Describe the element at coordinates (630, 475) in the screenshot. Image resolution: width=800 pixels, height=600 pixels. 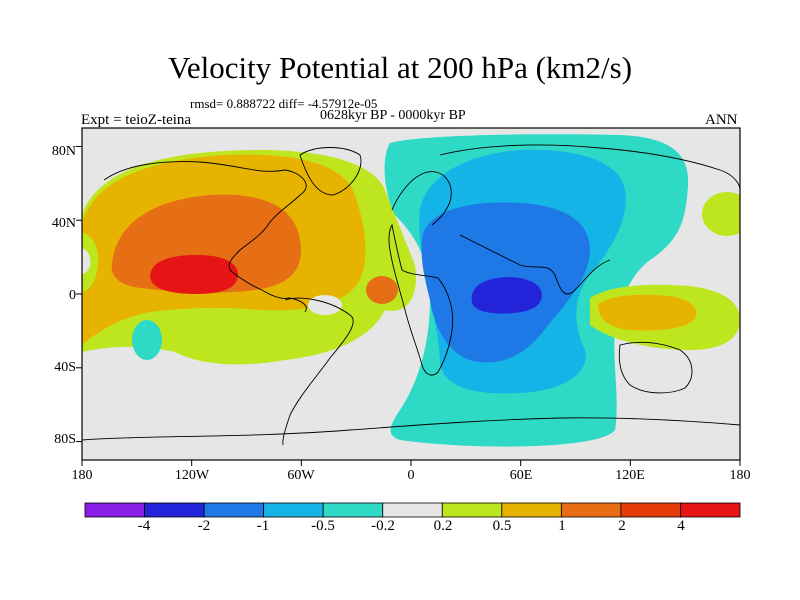
I see `lon-label-120E: 120E` at that location.